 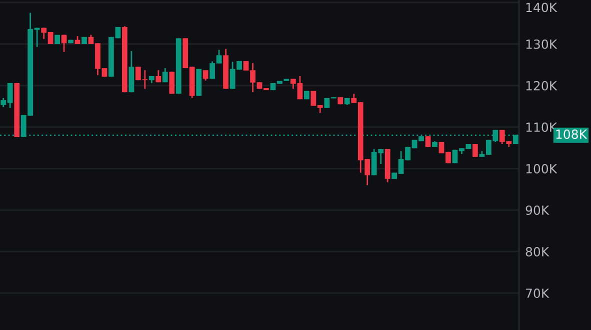 What do you see at coordinates (542, 44) in the screenshot?
I see `y-tick-label: 130K` at bounding box center [542, 44].